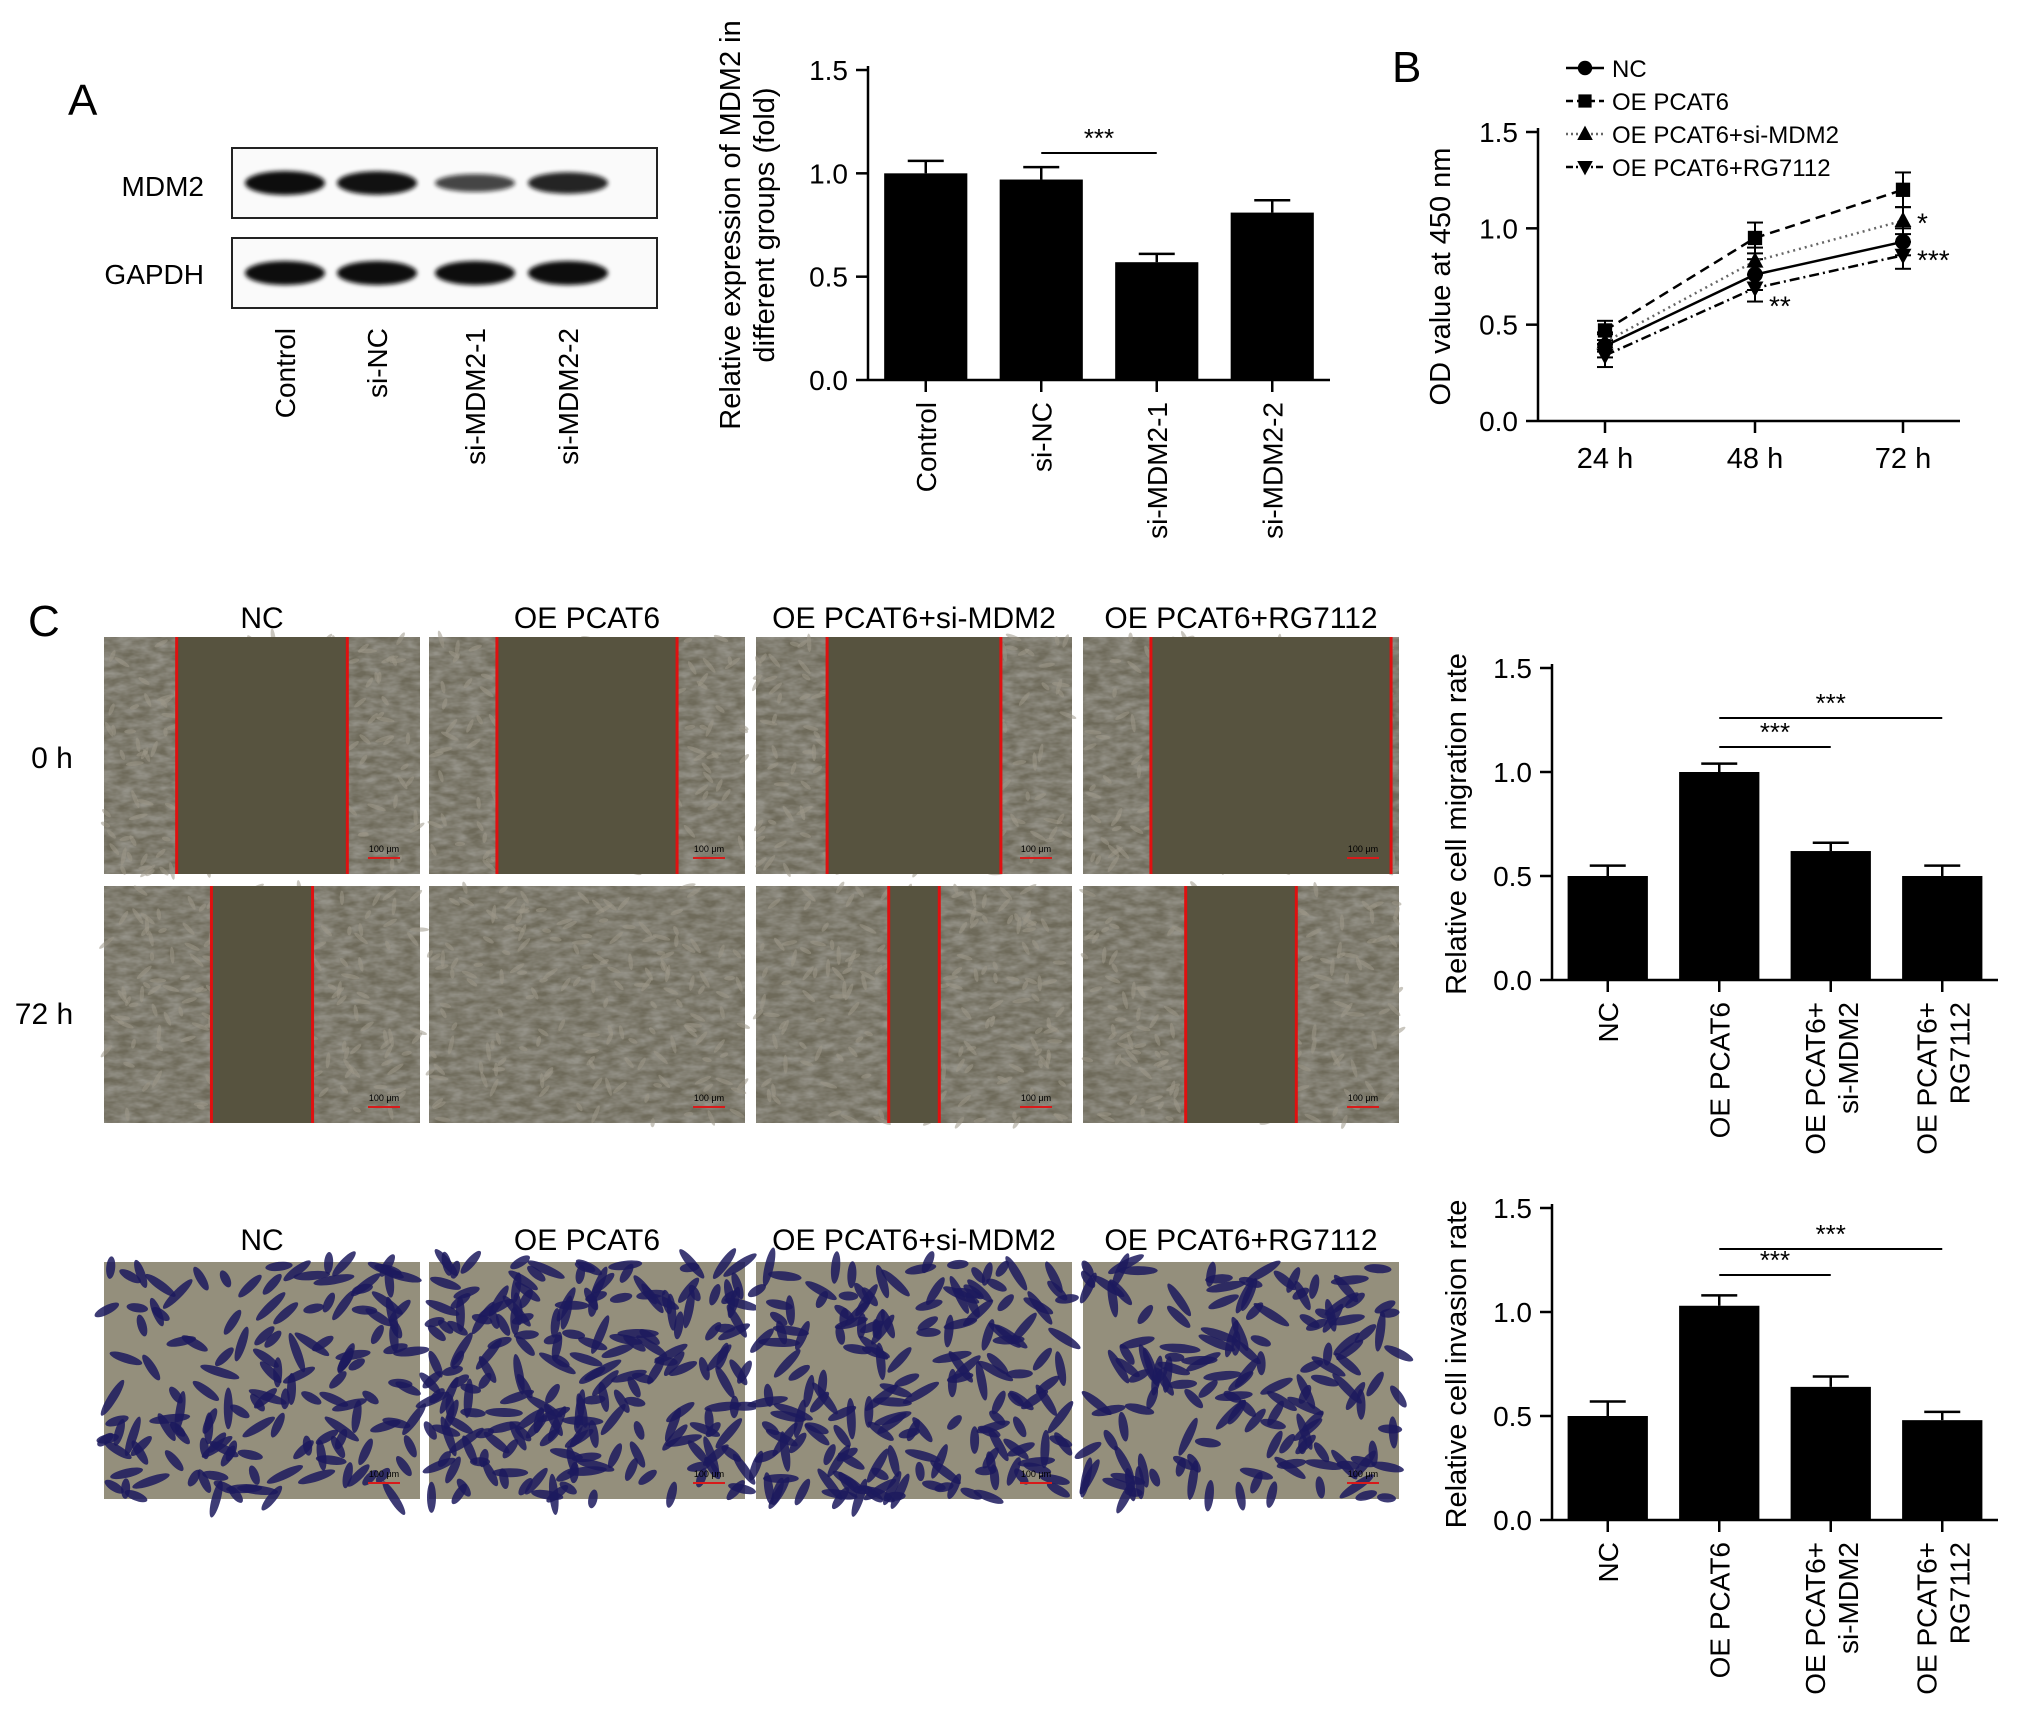 The image size is (2032, 1724). What do you see at coordinates (1512, 876) in the screenshot?
I see `y-tick-label: 0.5` at bounding box center [1512, 876].